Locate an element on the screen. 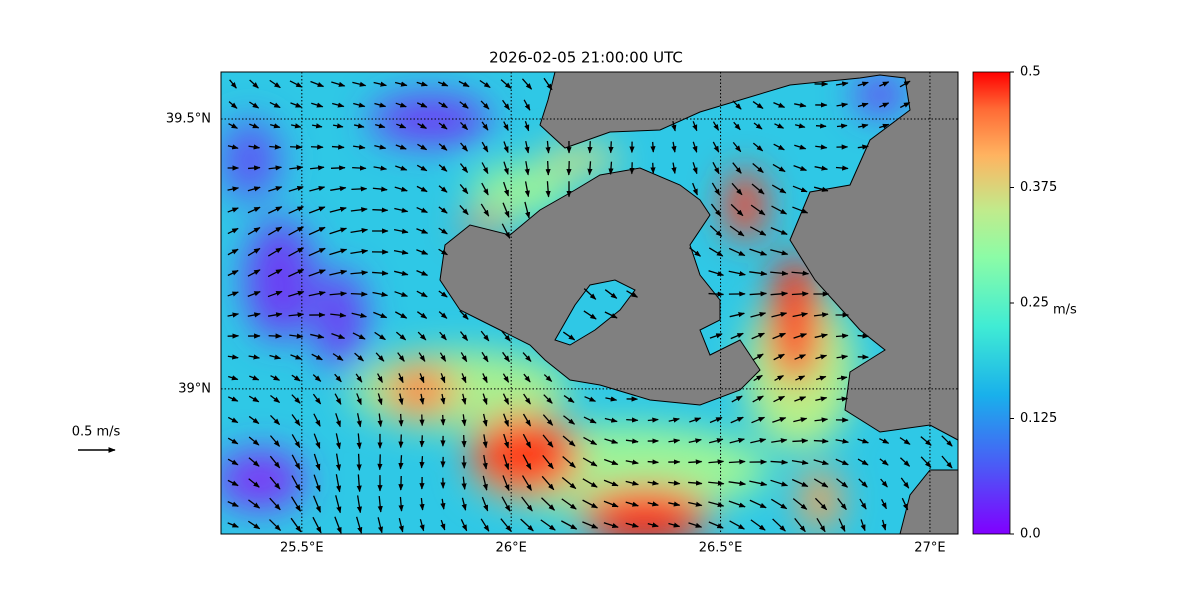 This screenshot has width=1200, height=604. lat-tick-label: 39.5°N is located at coordinates (188, 118).